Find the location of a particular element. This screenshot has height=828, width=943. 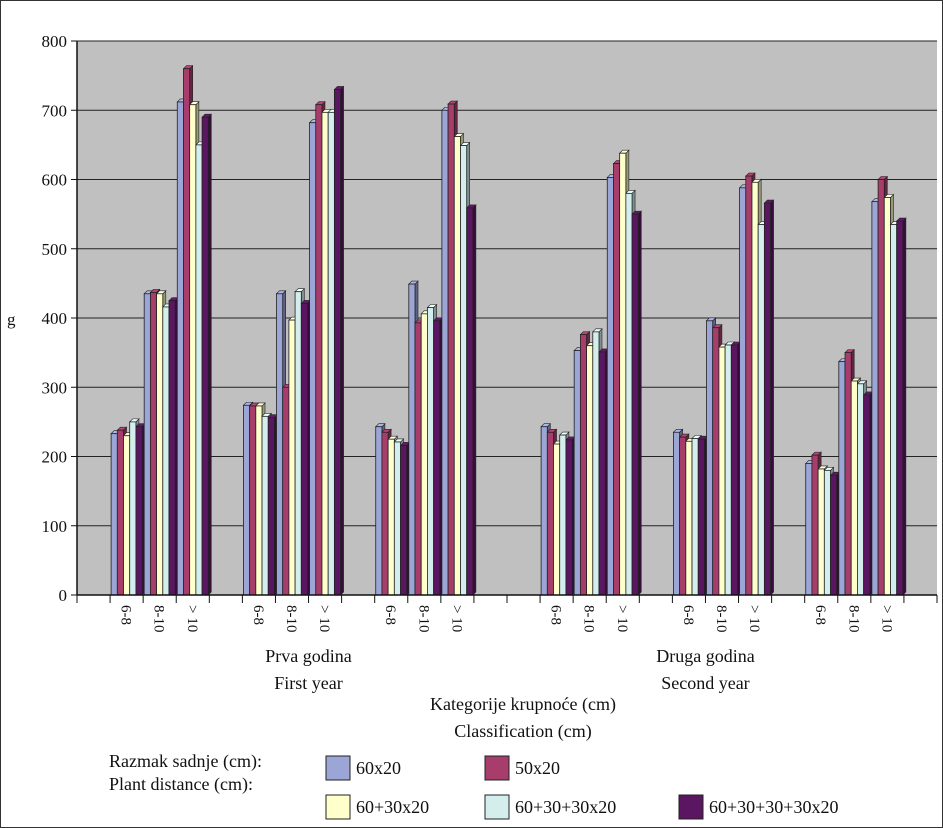

legend-label: 60x20 is located at coordinates (378, 768).